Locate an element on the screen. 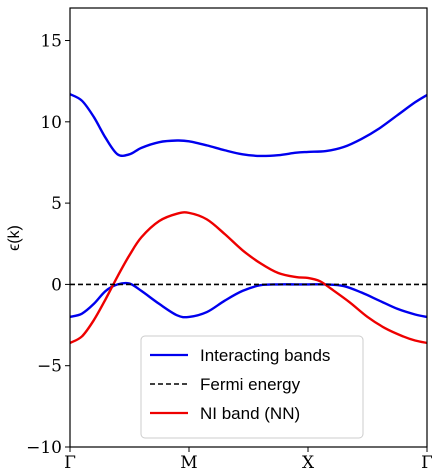 The image size is (432, 471). y-tick-label: 10 is located at coordinates (51, 123).